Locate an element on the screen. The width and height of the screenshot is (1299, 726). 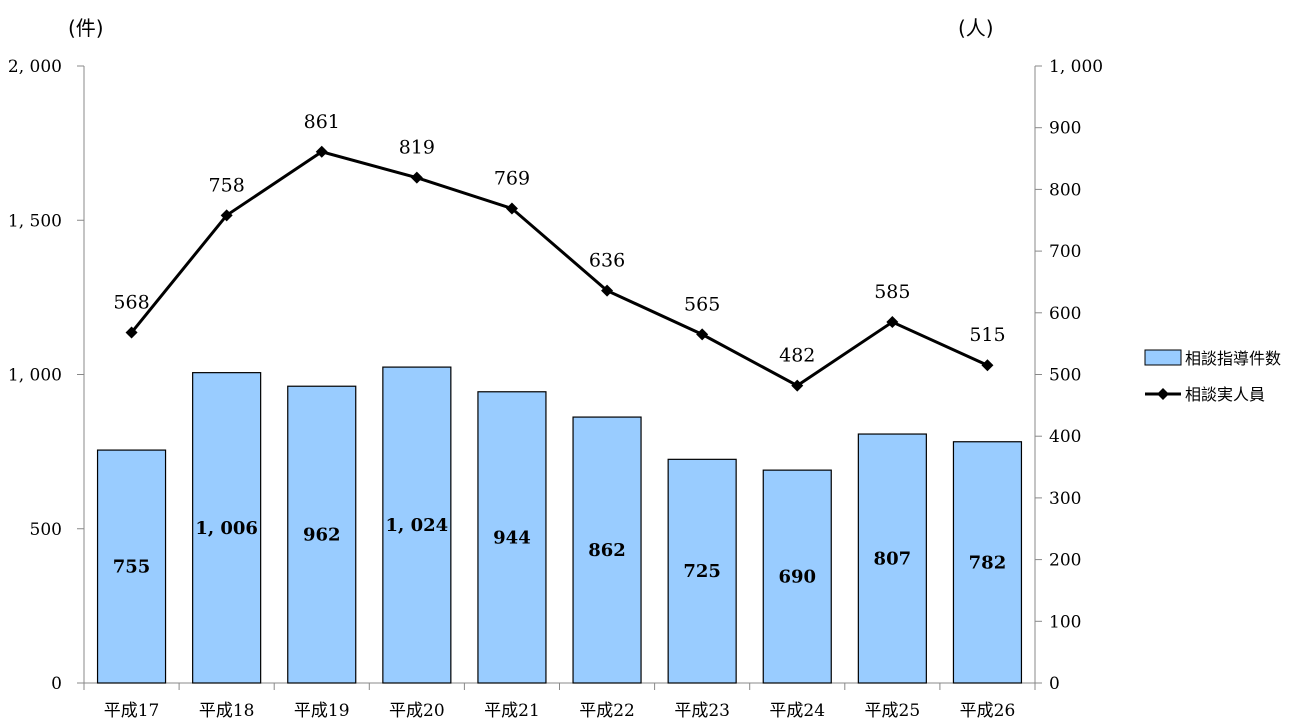
x-tick-label: 平成22 is located at coordinates (607, 711).